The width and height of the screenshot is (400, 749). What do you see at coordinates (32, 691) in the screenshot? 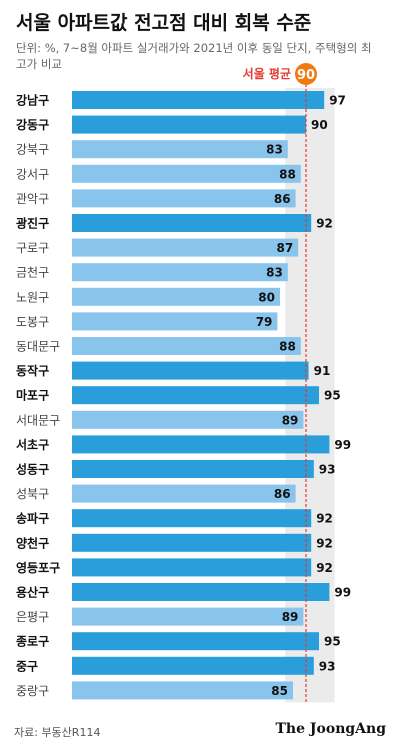
I see `category-label: 중랑구` at bounding box center [32, 691].